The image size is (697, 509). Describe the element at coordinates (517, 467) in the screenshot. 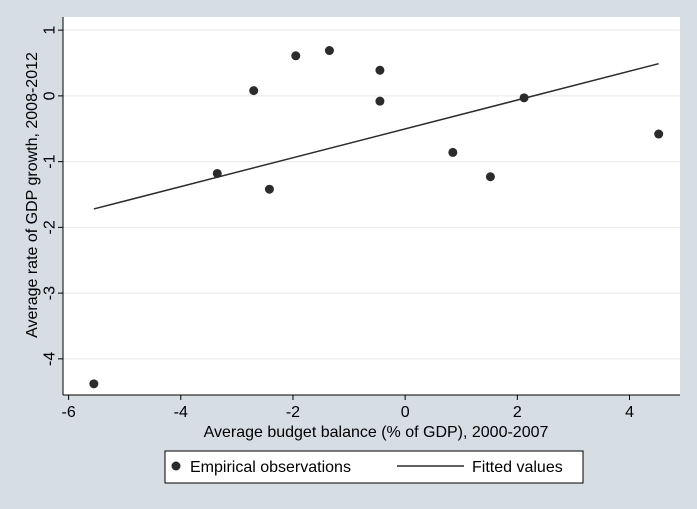

I see `legend-label-fitted: Fitted values` at that location.